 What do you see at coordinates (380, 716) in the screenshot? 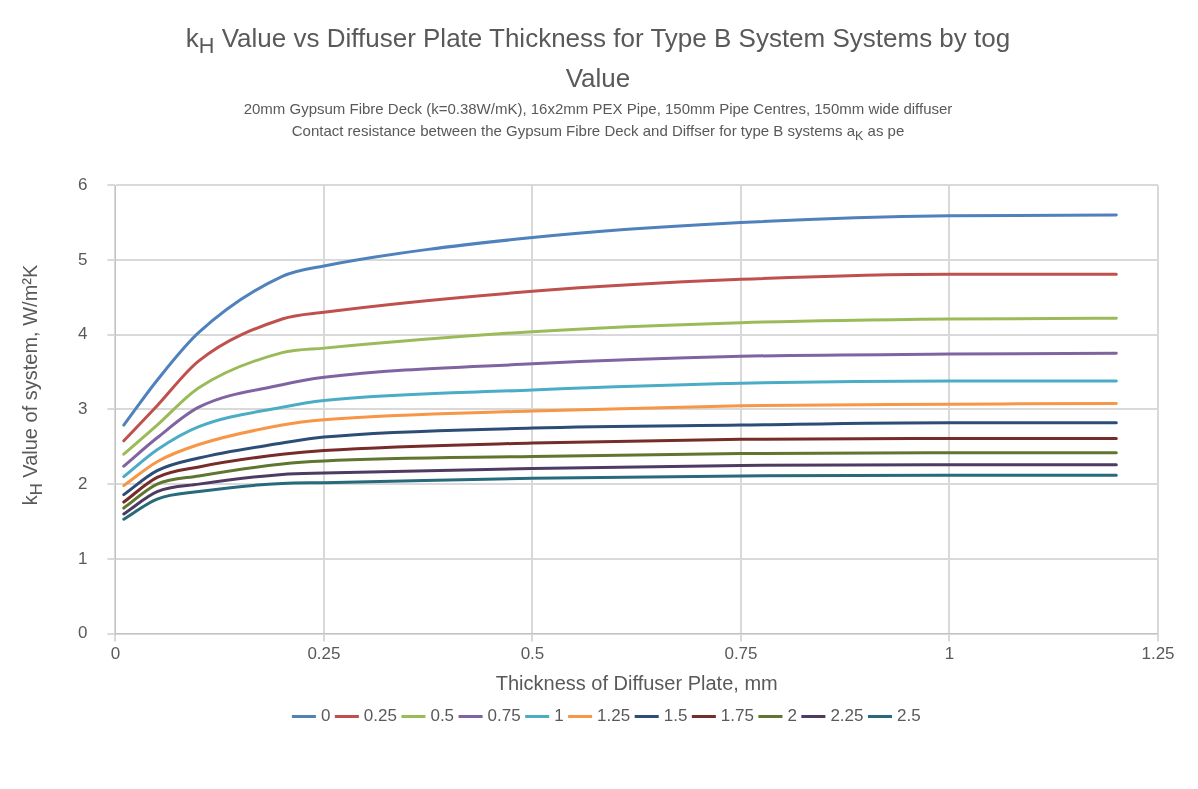
I see `legend-label: 0.25` at bounding box center [380, 716].